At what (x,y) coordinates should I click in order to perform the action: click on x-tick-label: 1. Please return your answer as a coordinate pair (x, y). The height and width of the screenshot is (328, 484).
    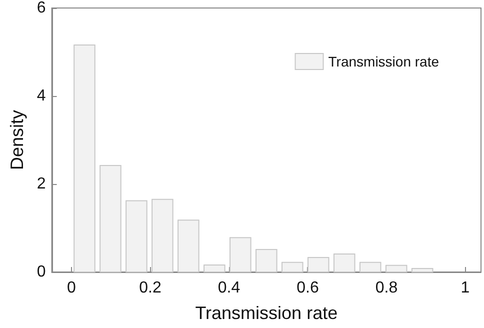
    Looking at the image, I should click on (465, 288).